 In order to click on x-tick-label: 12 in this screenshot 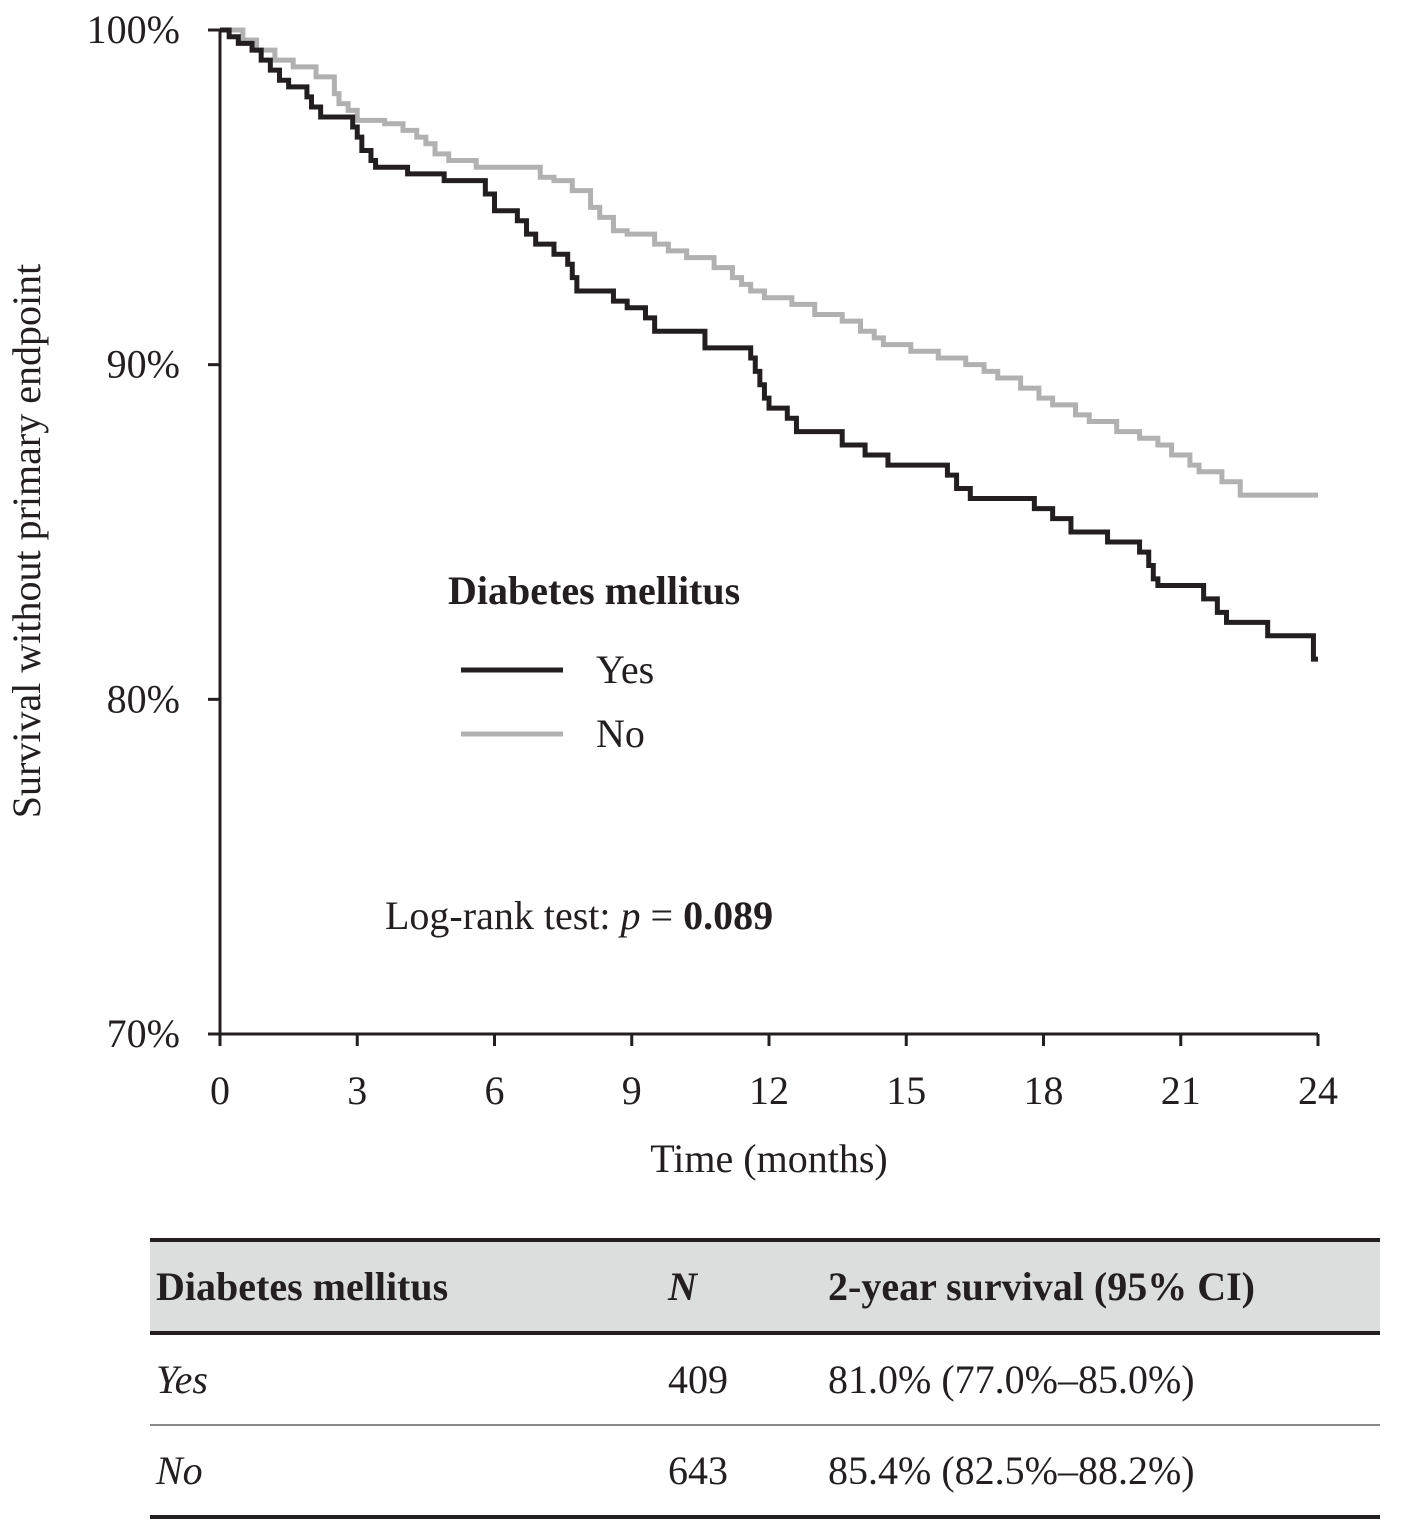, I will do `click(769, 1090)`.